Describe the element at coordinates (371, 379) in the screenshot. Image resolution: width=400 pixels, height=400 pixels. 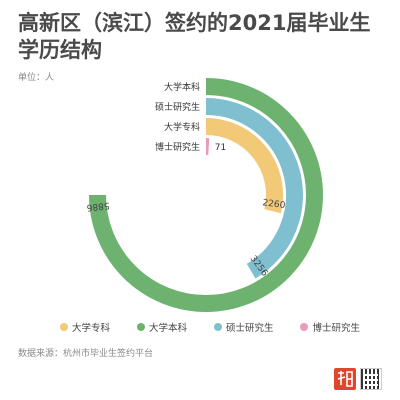
I see `qr-code` at that location.